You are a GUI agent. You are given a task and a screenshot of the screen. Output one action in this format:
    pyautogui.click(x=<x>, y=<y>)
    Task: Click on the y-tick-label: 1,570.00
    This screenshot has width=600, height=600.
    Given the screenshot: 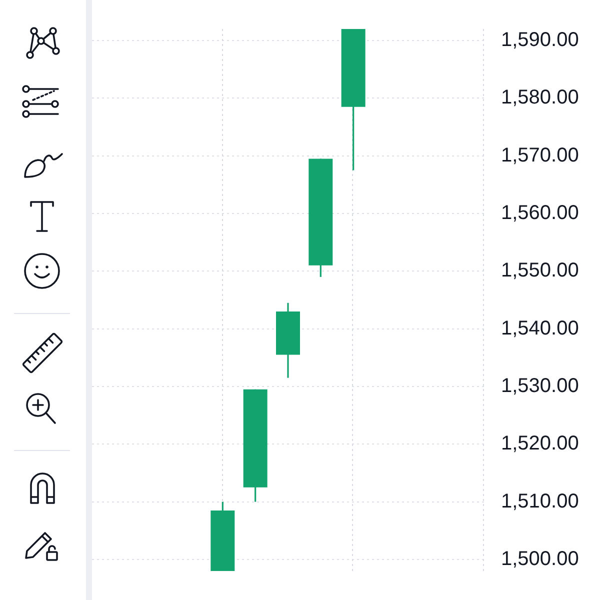 What is the action you would take?
    pyautogui.click(x=540, y=155)
    